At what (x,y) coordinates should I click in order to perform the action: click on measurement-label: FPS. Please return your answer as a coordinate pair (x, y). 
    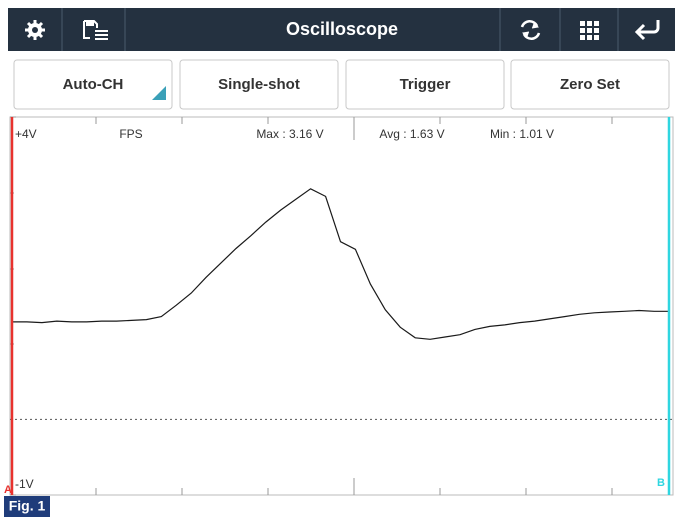
    Looking at the image, I should click on (130, 134).